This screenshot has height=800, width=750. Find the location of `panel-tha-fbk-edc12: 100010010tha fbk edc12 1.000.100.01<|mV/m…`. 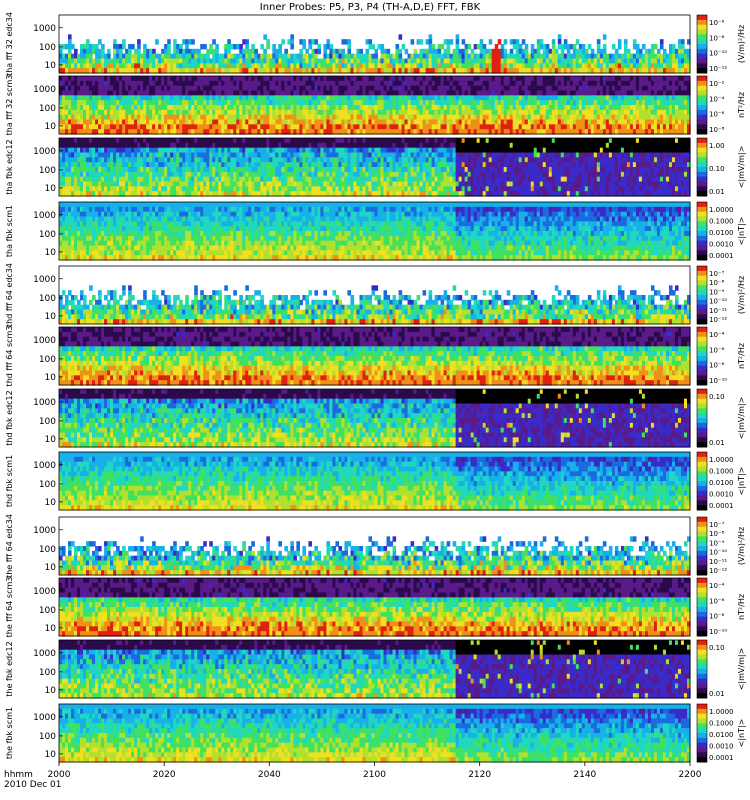

panel-tha-fbk-edc12: 100010010tha fbk edc12 1.000.100.01<|mV/m… is located at coordinates (375, 167).